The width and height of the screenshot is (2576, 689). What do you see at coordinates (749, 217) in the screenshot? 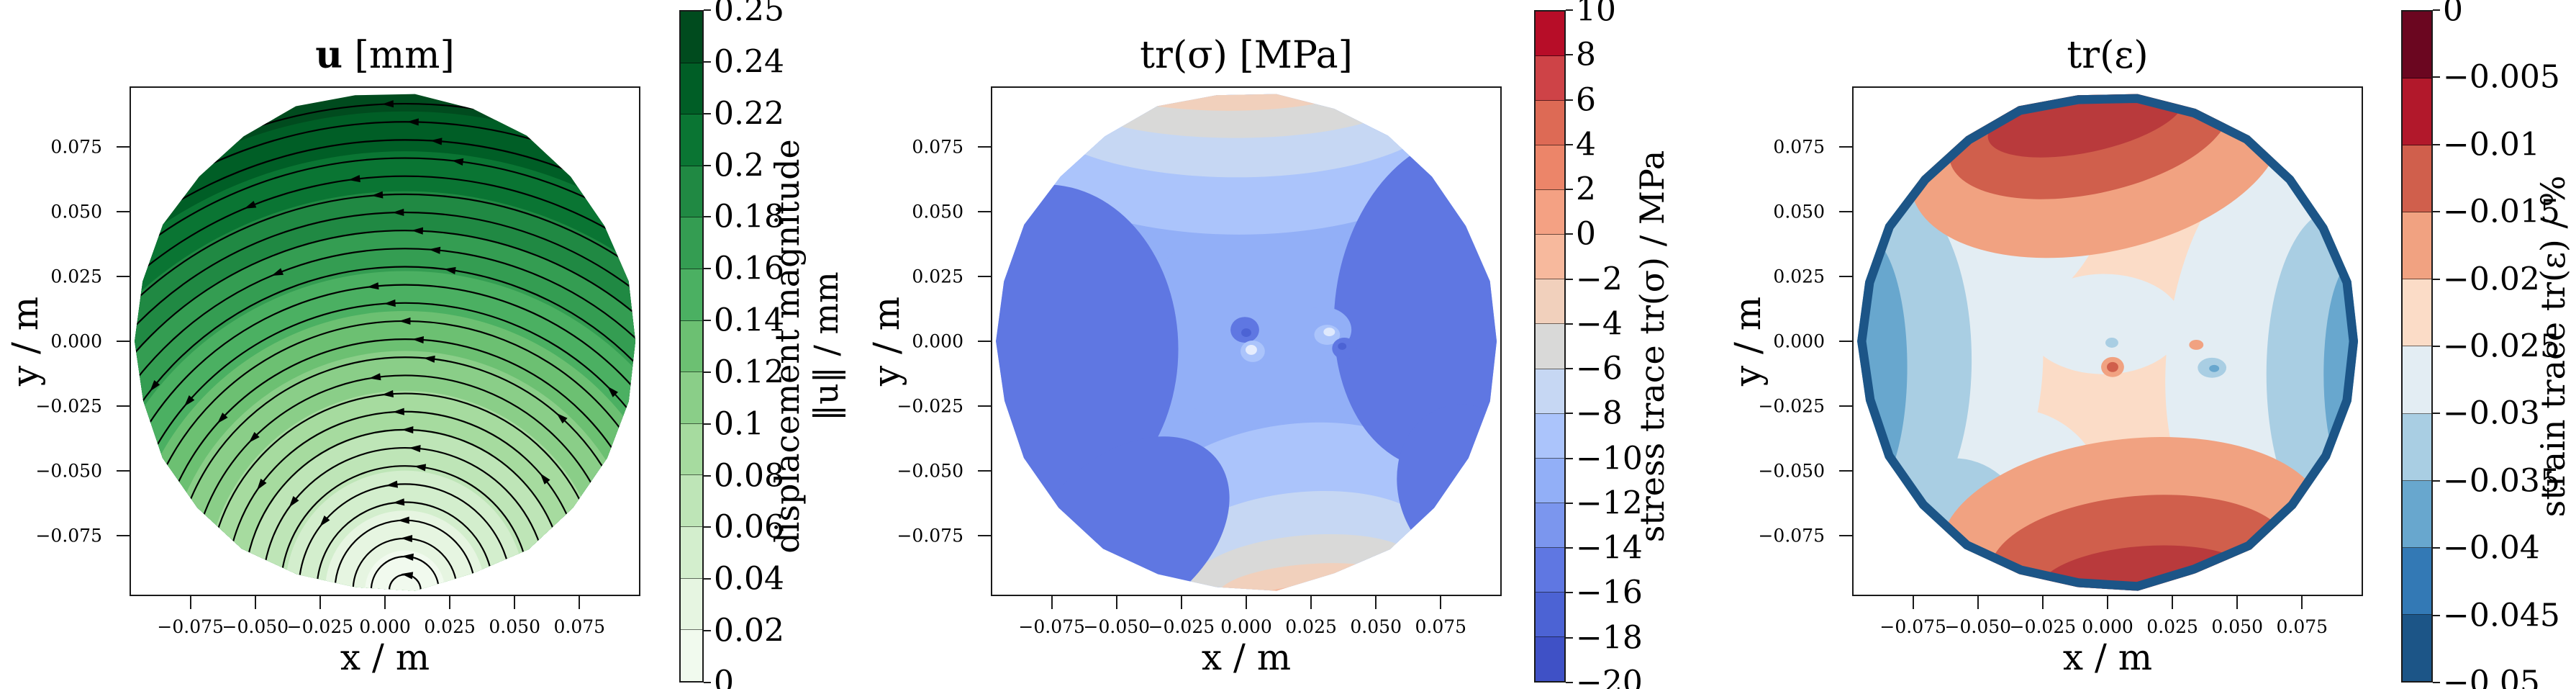
I see `colorbar-tick-label: 0.18` at bounding box center [749, 217].